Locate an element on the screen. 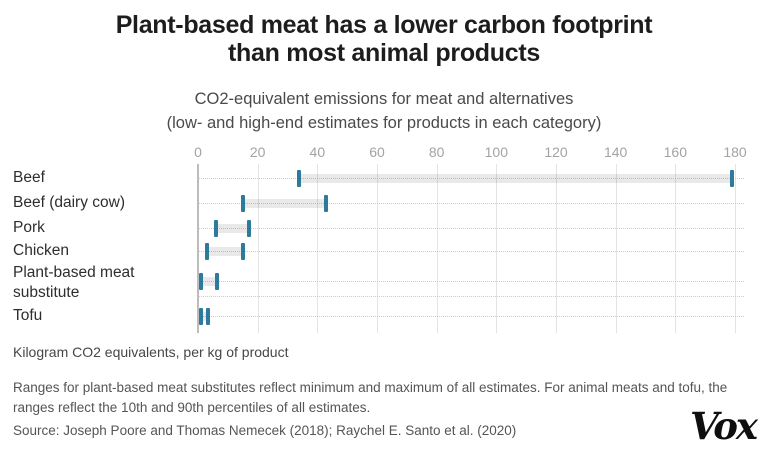 Image resolution: width=768 pixels, height=464 pixels. axis-tick-label: 40 is located at coordinates (317, 152).